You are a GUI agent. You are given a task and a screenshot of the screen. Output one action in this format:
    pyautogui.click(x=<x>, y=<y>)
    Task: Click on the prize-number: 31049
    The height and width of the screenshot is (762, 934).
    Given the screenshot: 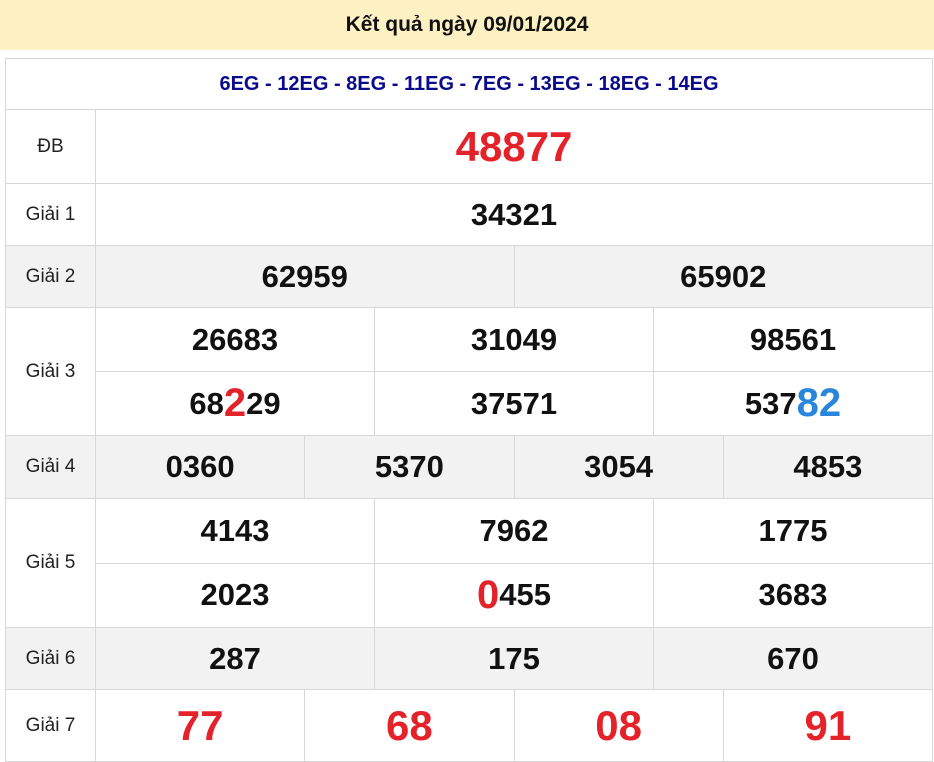 What is the action you would take?
    pyautogui.click(x=513, y=339)
    